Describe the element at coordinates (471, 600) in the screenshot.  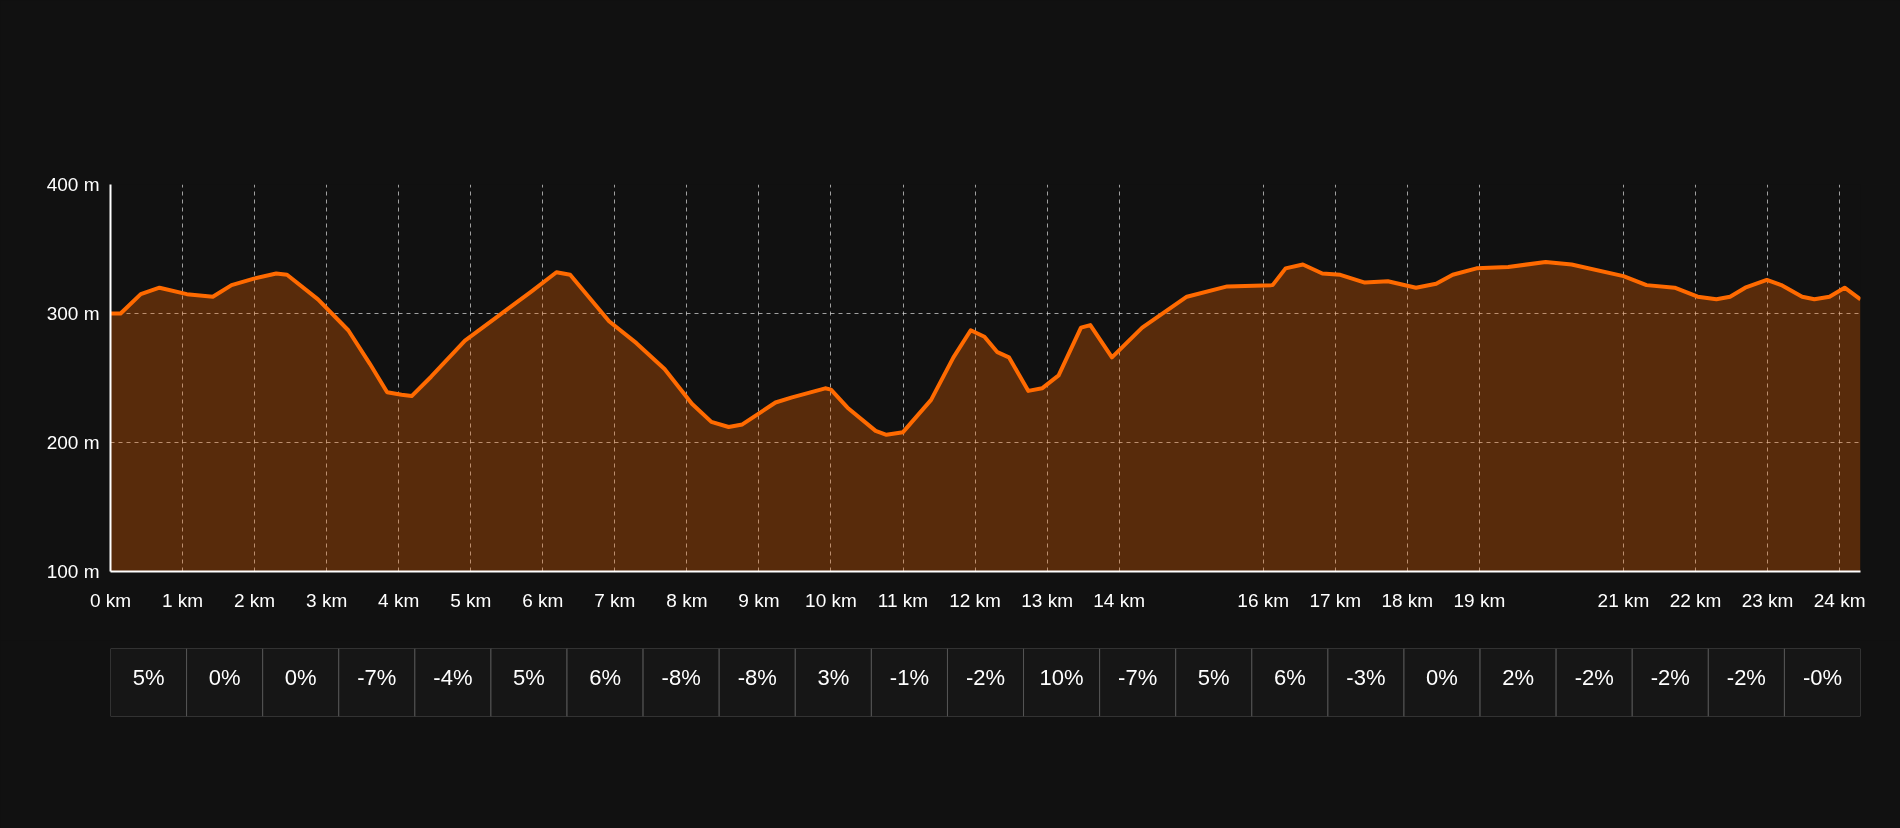
I see `x-tick-label: 5 km` at that location.